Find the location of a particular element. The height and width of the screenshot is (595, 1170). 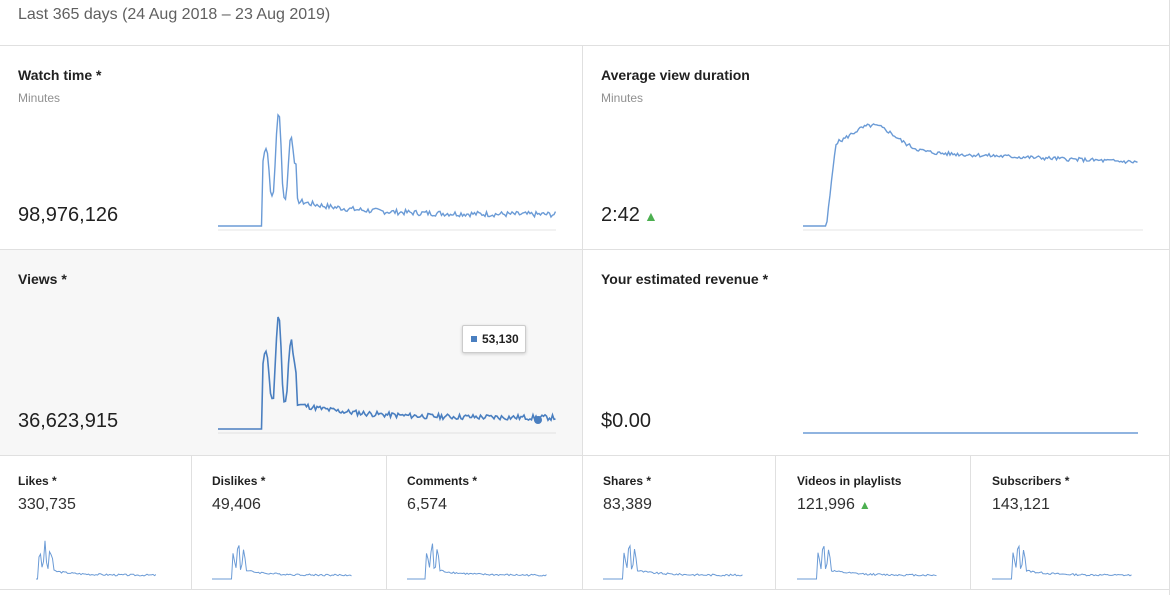

card-value: 330,735 is located at coordinates (47, 505).